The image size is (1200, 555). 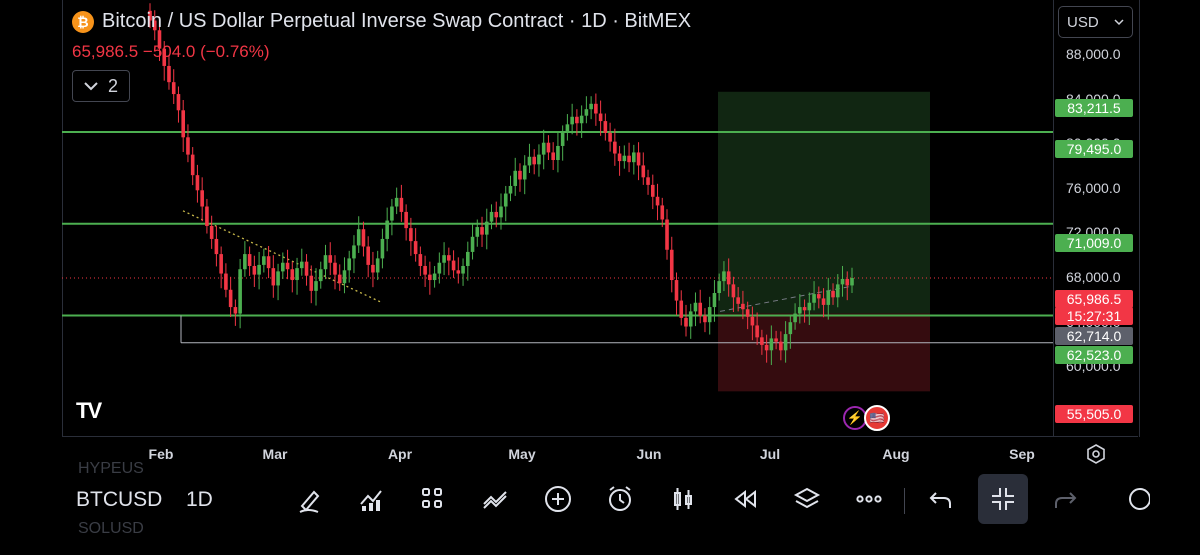 What do you see at coordinates (941, 499) in the screenshot?
I see `undo-icon` at bounding box center [941, 499].